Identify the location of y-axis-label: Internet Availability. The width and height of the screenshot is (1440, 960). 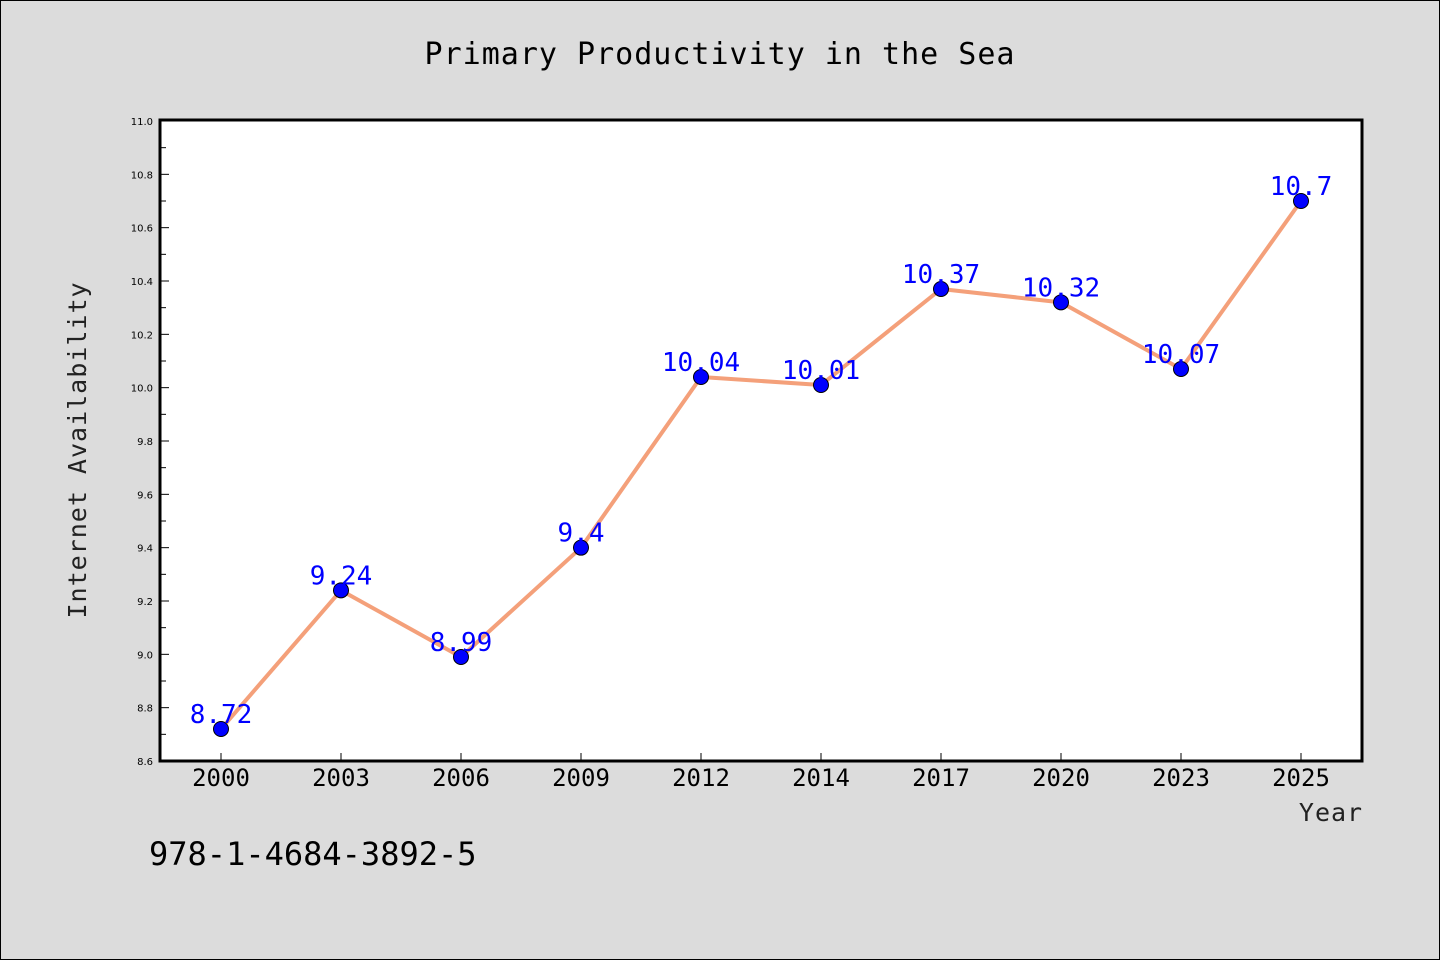
(77, 449).